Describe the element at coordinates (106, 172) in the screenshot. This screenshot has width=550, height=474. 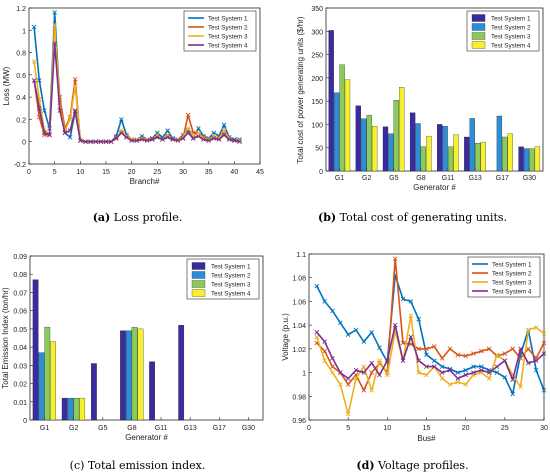
I see `chart-a-xtick-label: 15` at that location.